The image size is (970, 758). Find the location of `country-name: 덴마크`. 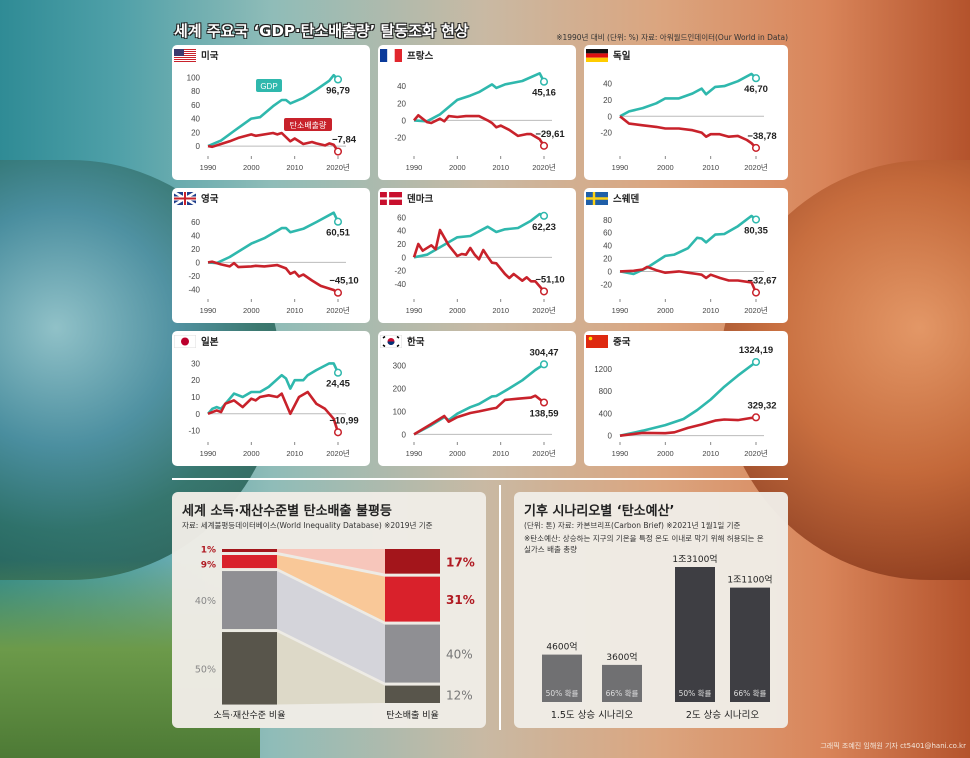

country-name: 덴마크 is located at coordinates (420, 199).